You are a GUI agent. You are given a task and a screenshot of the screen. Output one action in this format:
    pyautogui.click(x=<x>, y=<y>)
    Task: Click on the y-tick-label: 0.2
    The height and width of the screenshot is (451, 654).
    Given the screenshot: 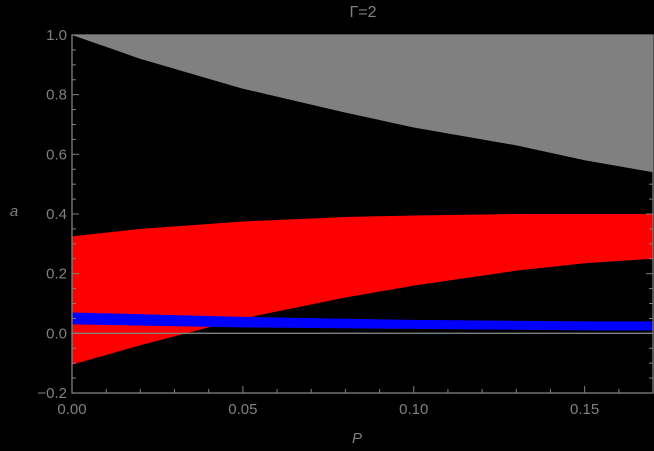 What is the action you would take?
    pyautogui.click(x=56, y=274)
    